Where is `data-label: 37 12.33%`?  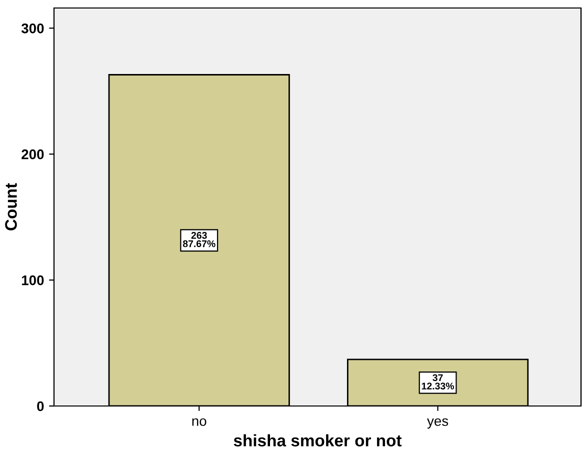 data-label: 37 12.33% is located at coordinates (438, 382).